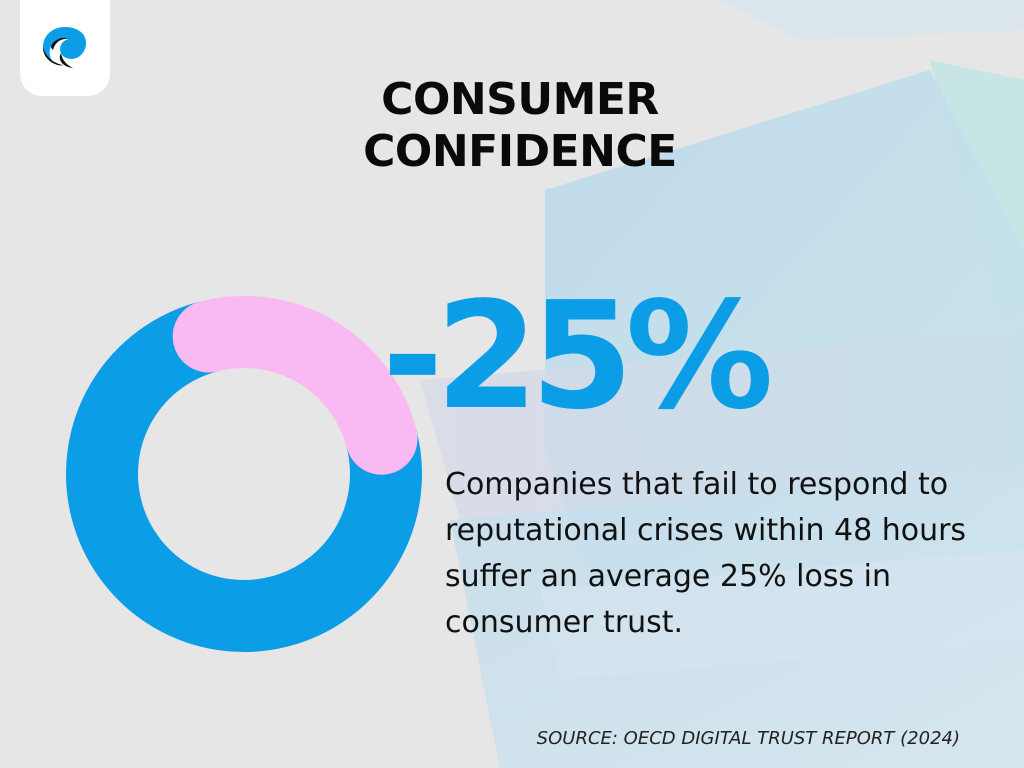 The height and width of the screenshot is (768, 1024). I want to click on brand-logo-icon, so click(65, 47).